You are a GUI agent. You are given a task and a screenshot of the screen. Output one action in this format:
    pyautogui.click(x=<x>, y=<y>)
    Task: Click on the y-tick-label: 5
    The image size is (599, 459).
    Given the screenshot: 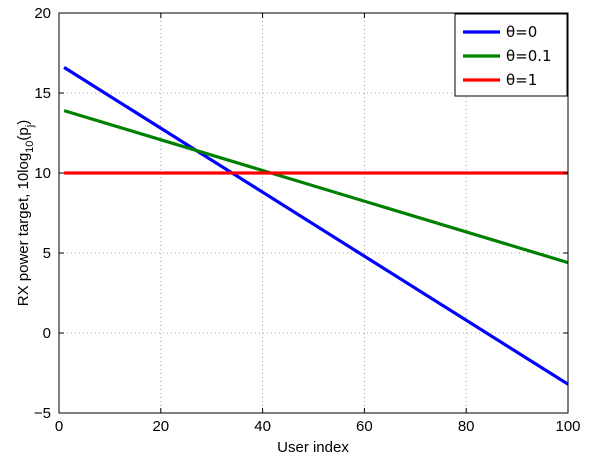 What is the action you would take?
    pyautogui.click(x=47, y=253)
    